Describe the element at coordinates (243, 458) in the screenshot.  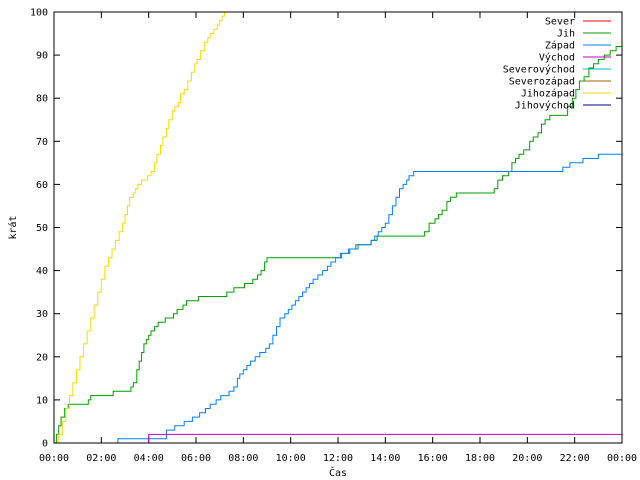
I see `x-tick-label: 08:00` at that location.